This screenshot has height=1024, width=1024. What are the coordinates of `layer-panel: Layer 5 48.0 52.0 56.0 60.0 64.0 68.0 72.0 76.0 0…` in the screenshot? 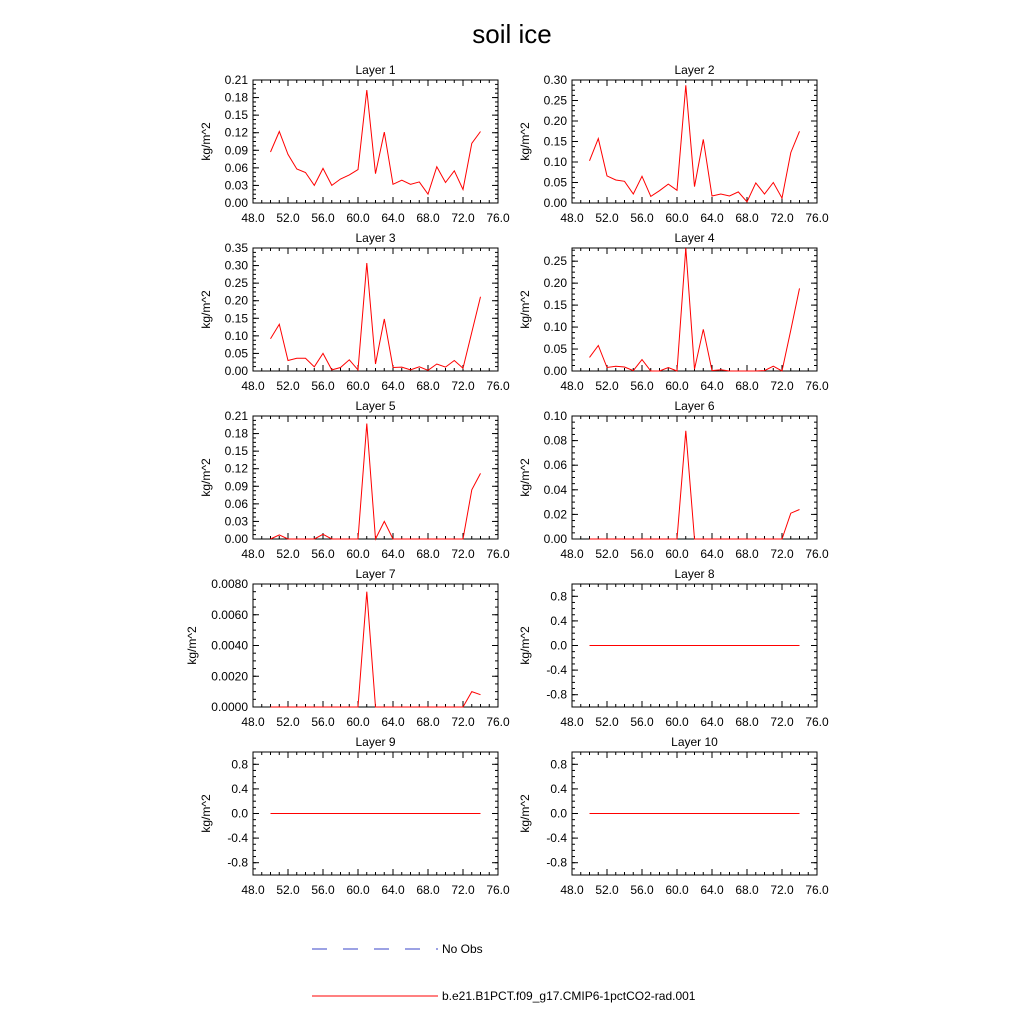 It's located at (354, 480).